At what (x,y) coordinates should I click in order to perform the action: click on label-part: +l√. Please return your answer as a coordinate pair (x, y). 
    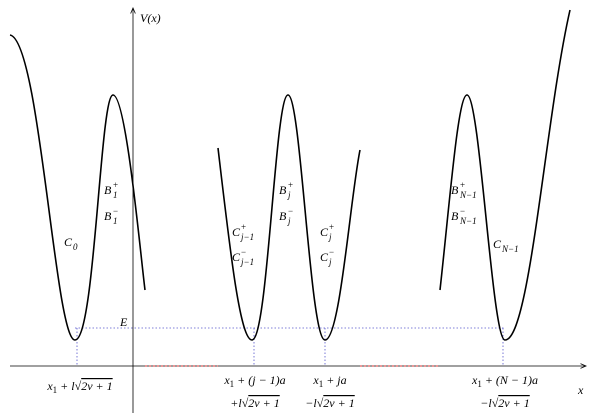
    Looking at the image, I should click on (239, 403).